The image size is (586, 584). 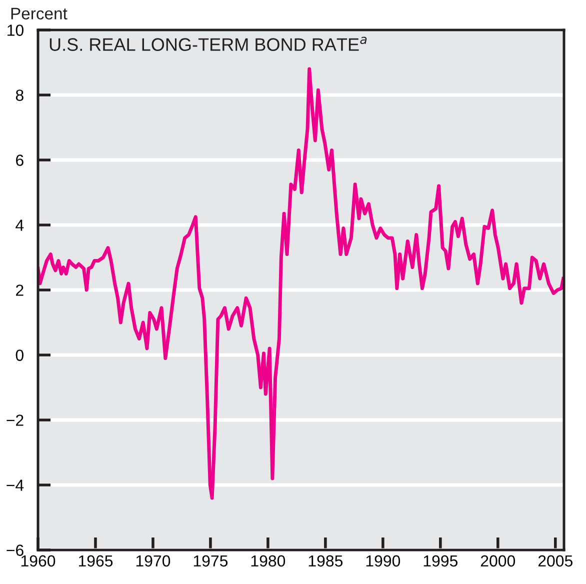 What do you see at coordinates (20, 355) in the screenshot?
I see `y-tick-label: 0` at bounding box center [20, 355].